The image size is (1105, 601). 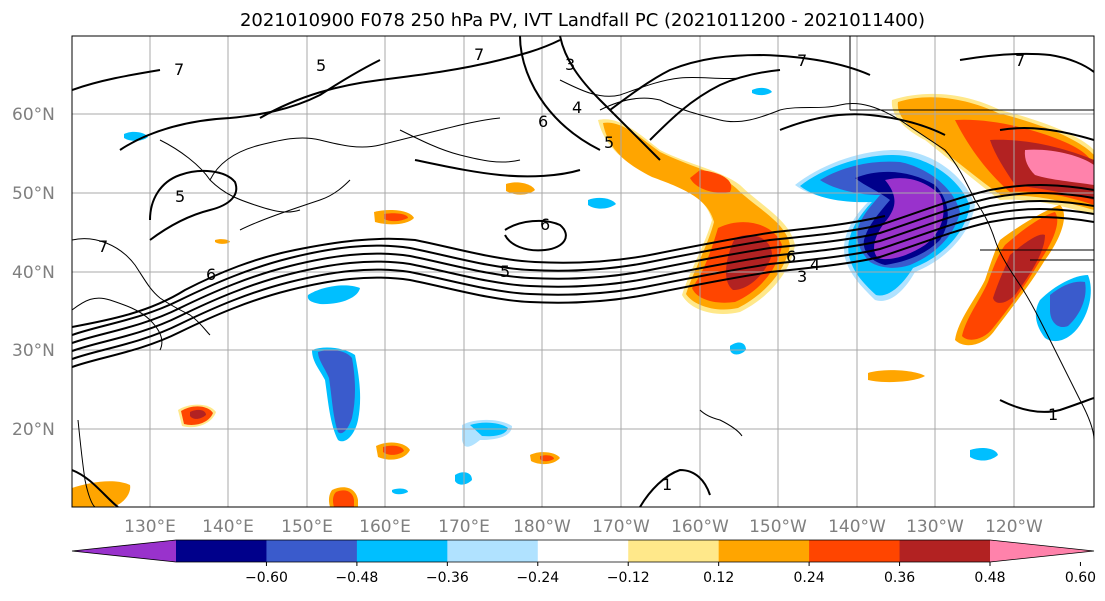 I want to click on contour-label-1b: 1, so click(x=667, y=484).